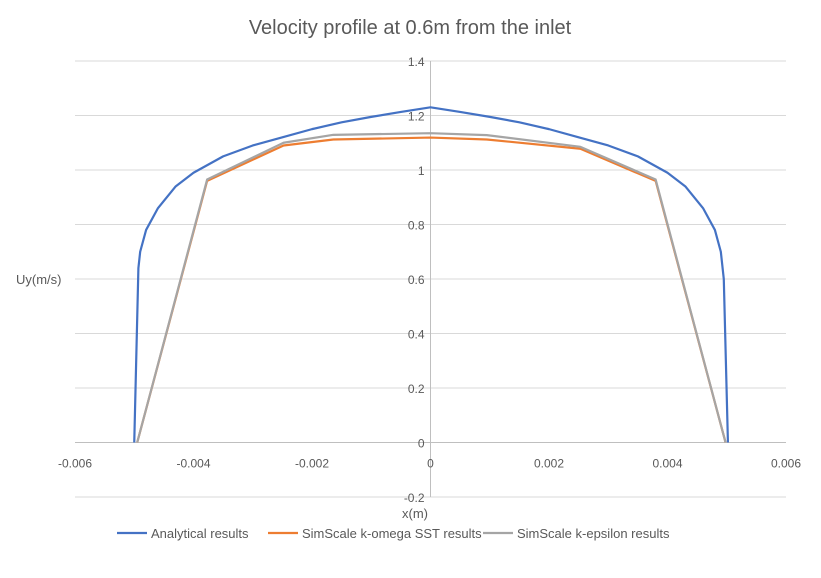 The width and height of the screenshot is (821, 578). What do you see at coordinates (430, 464) in the screenshot?
I see `x-tick-label: 0` at bounding box center [430, 464].